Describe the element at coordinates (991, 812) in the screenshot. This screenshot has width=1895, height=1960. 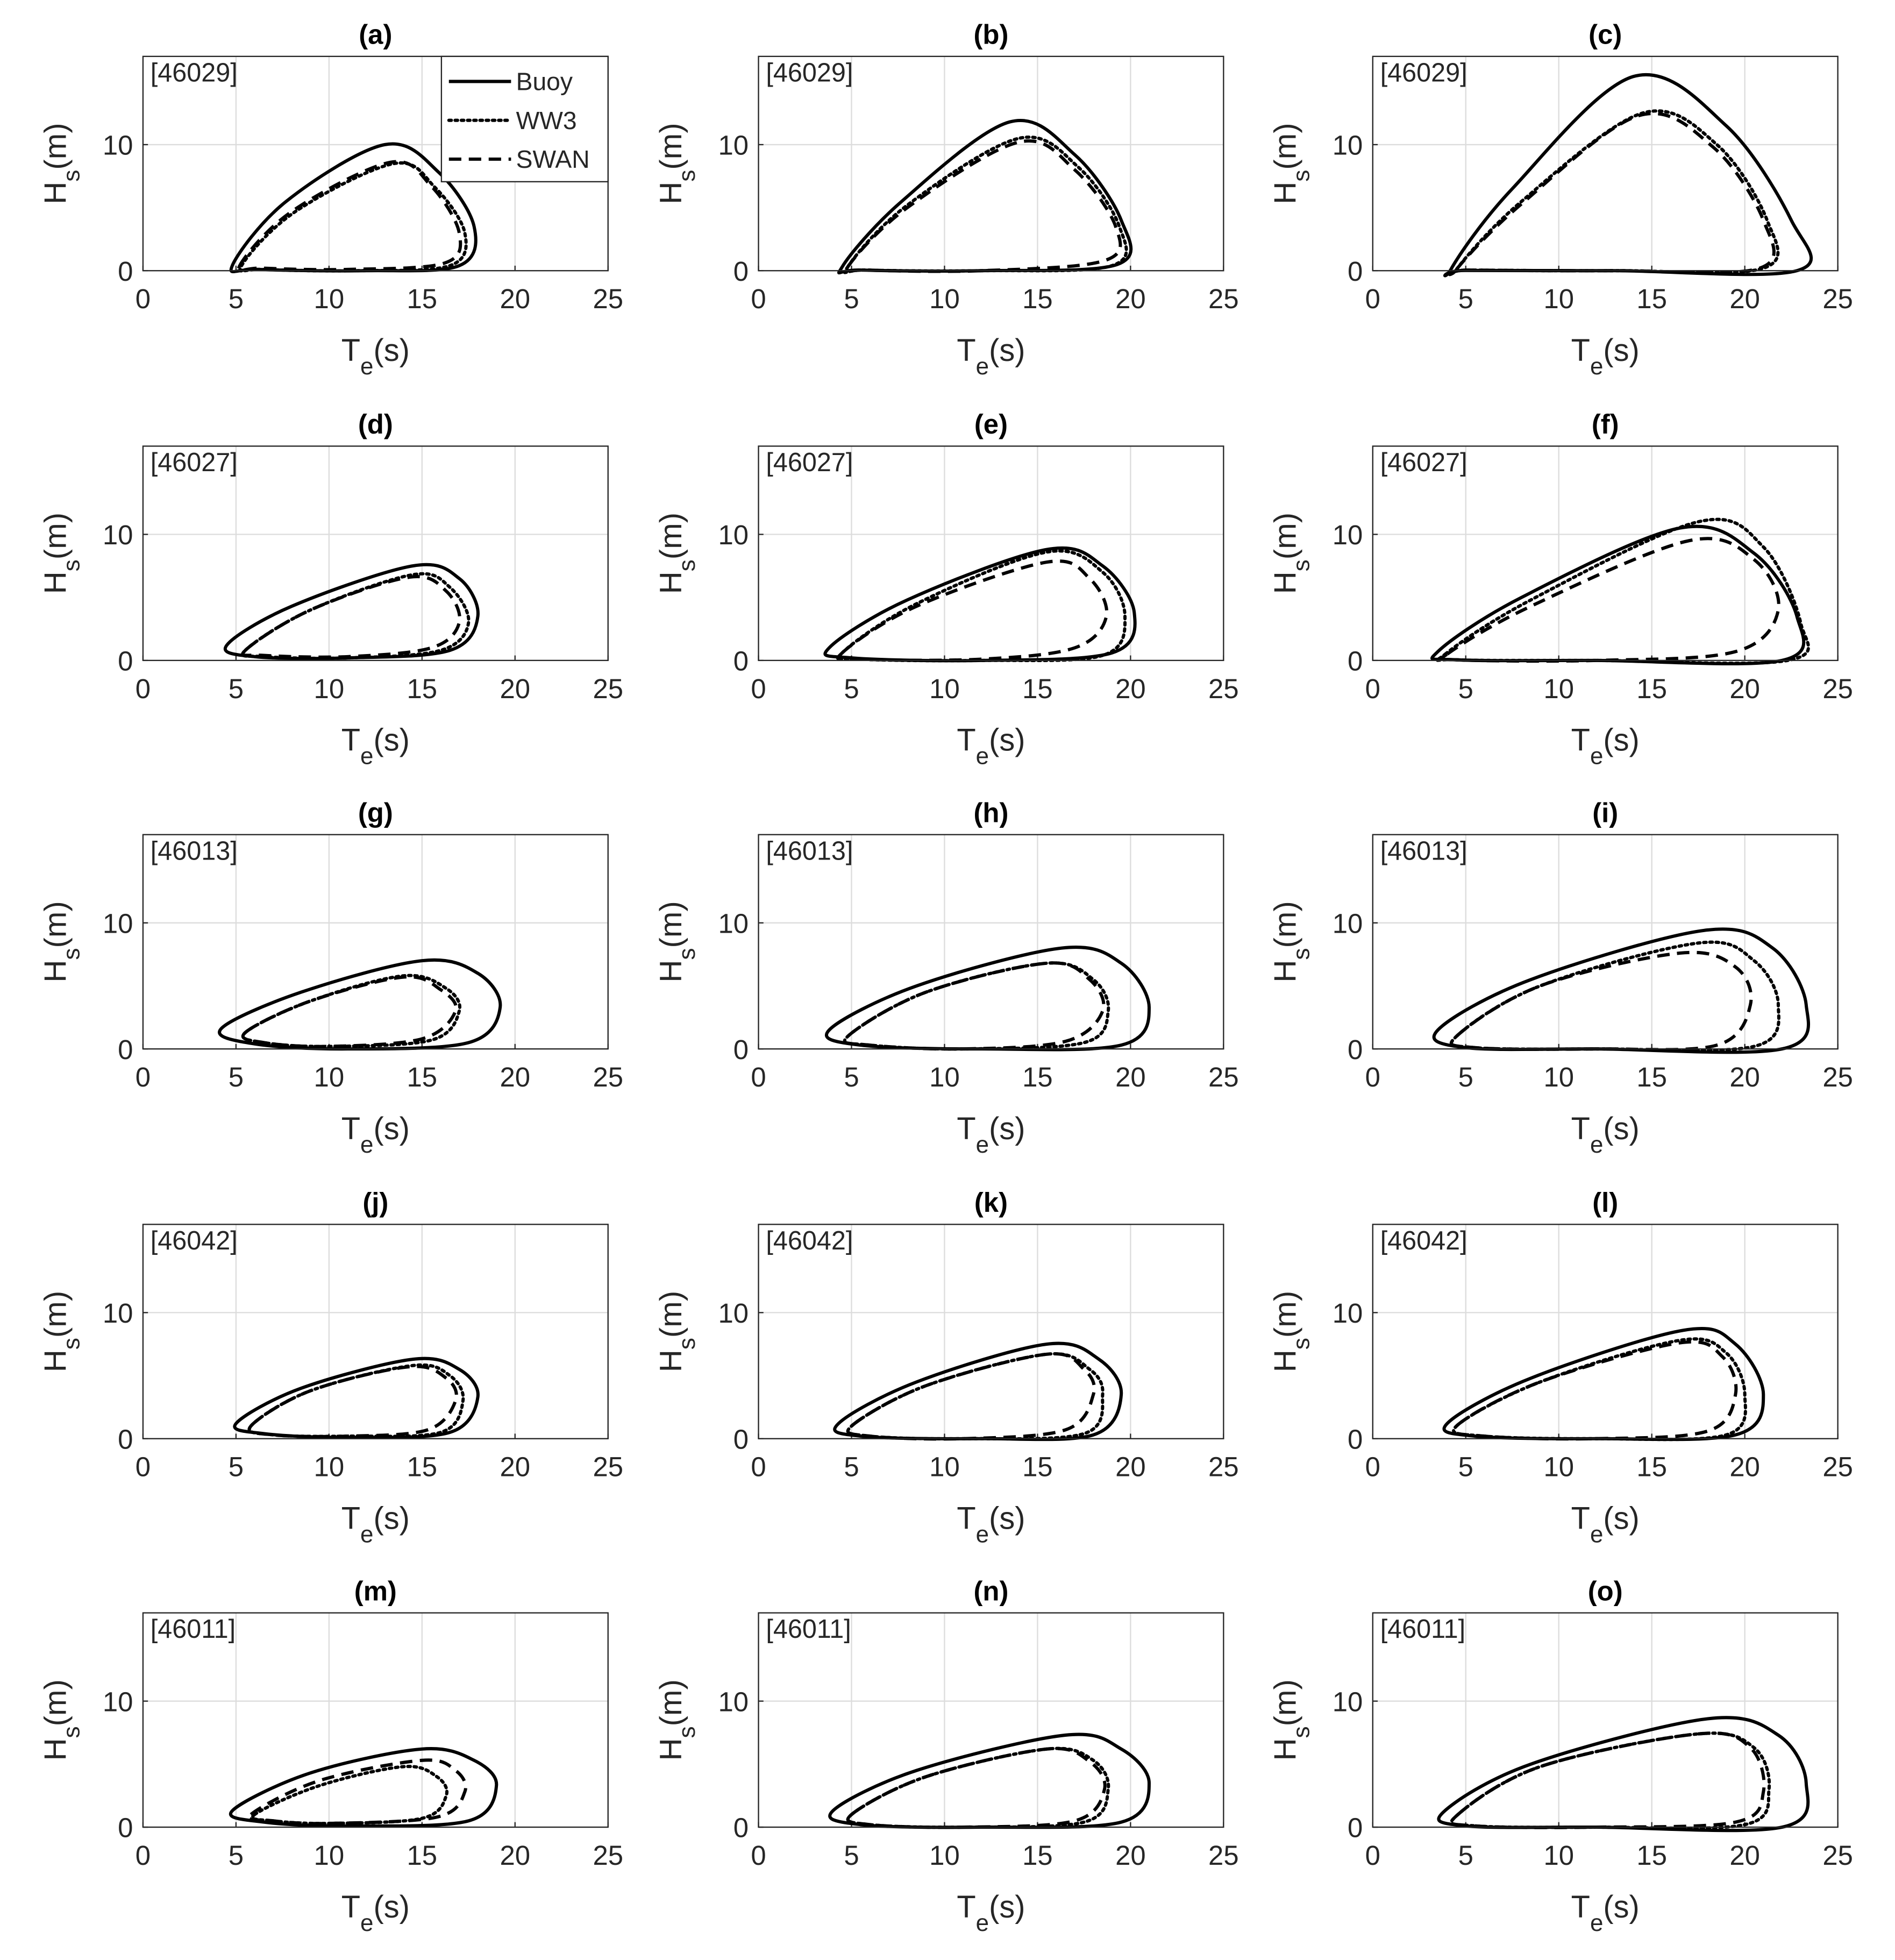
I see `panel-title: (h)` at that location.